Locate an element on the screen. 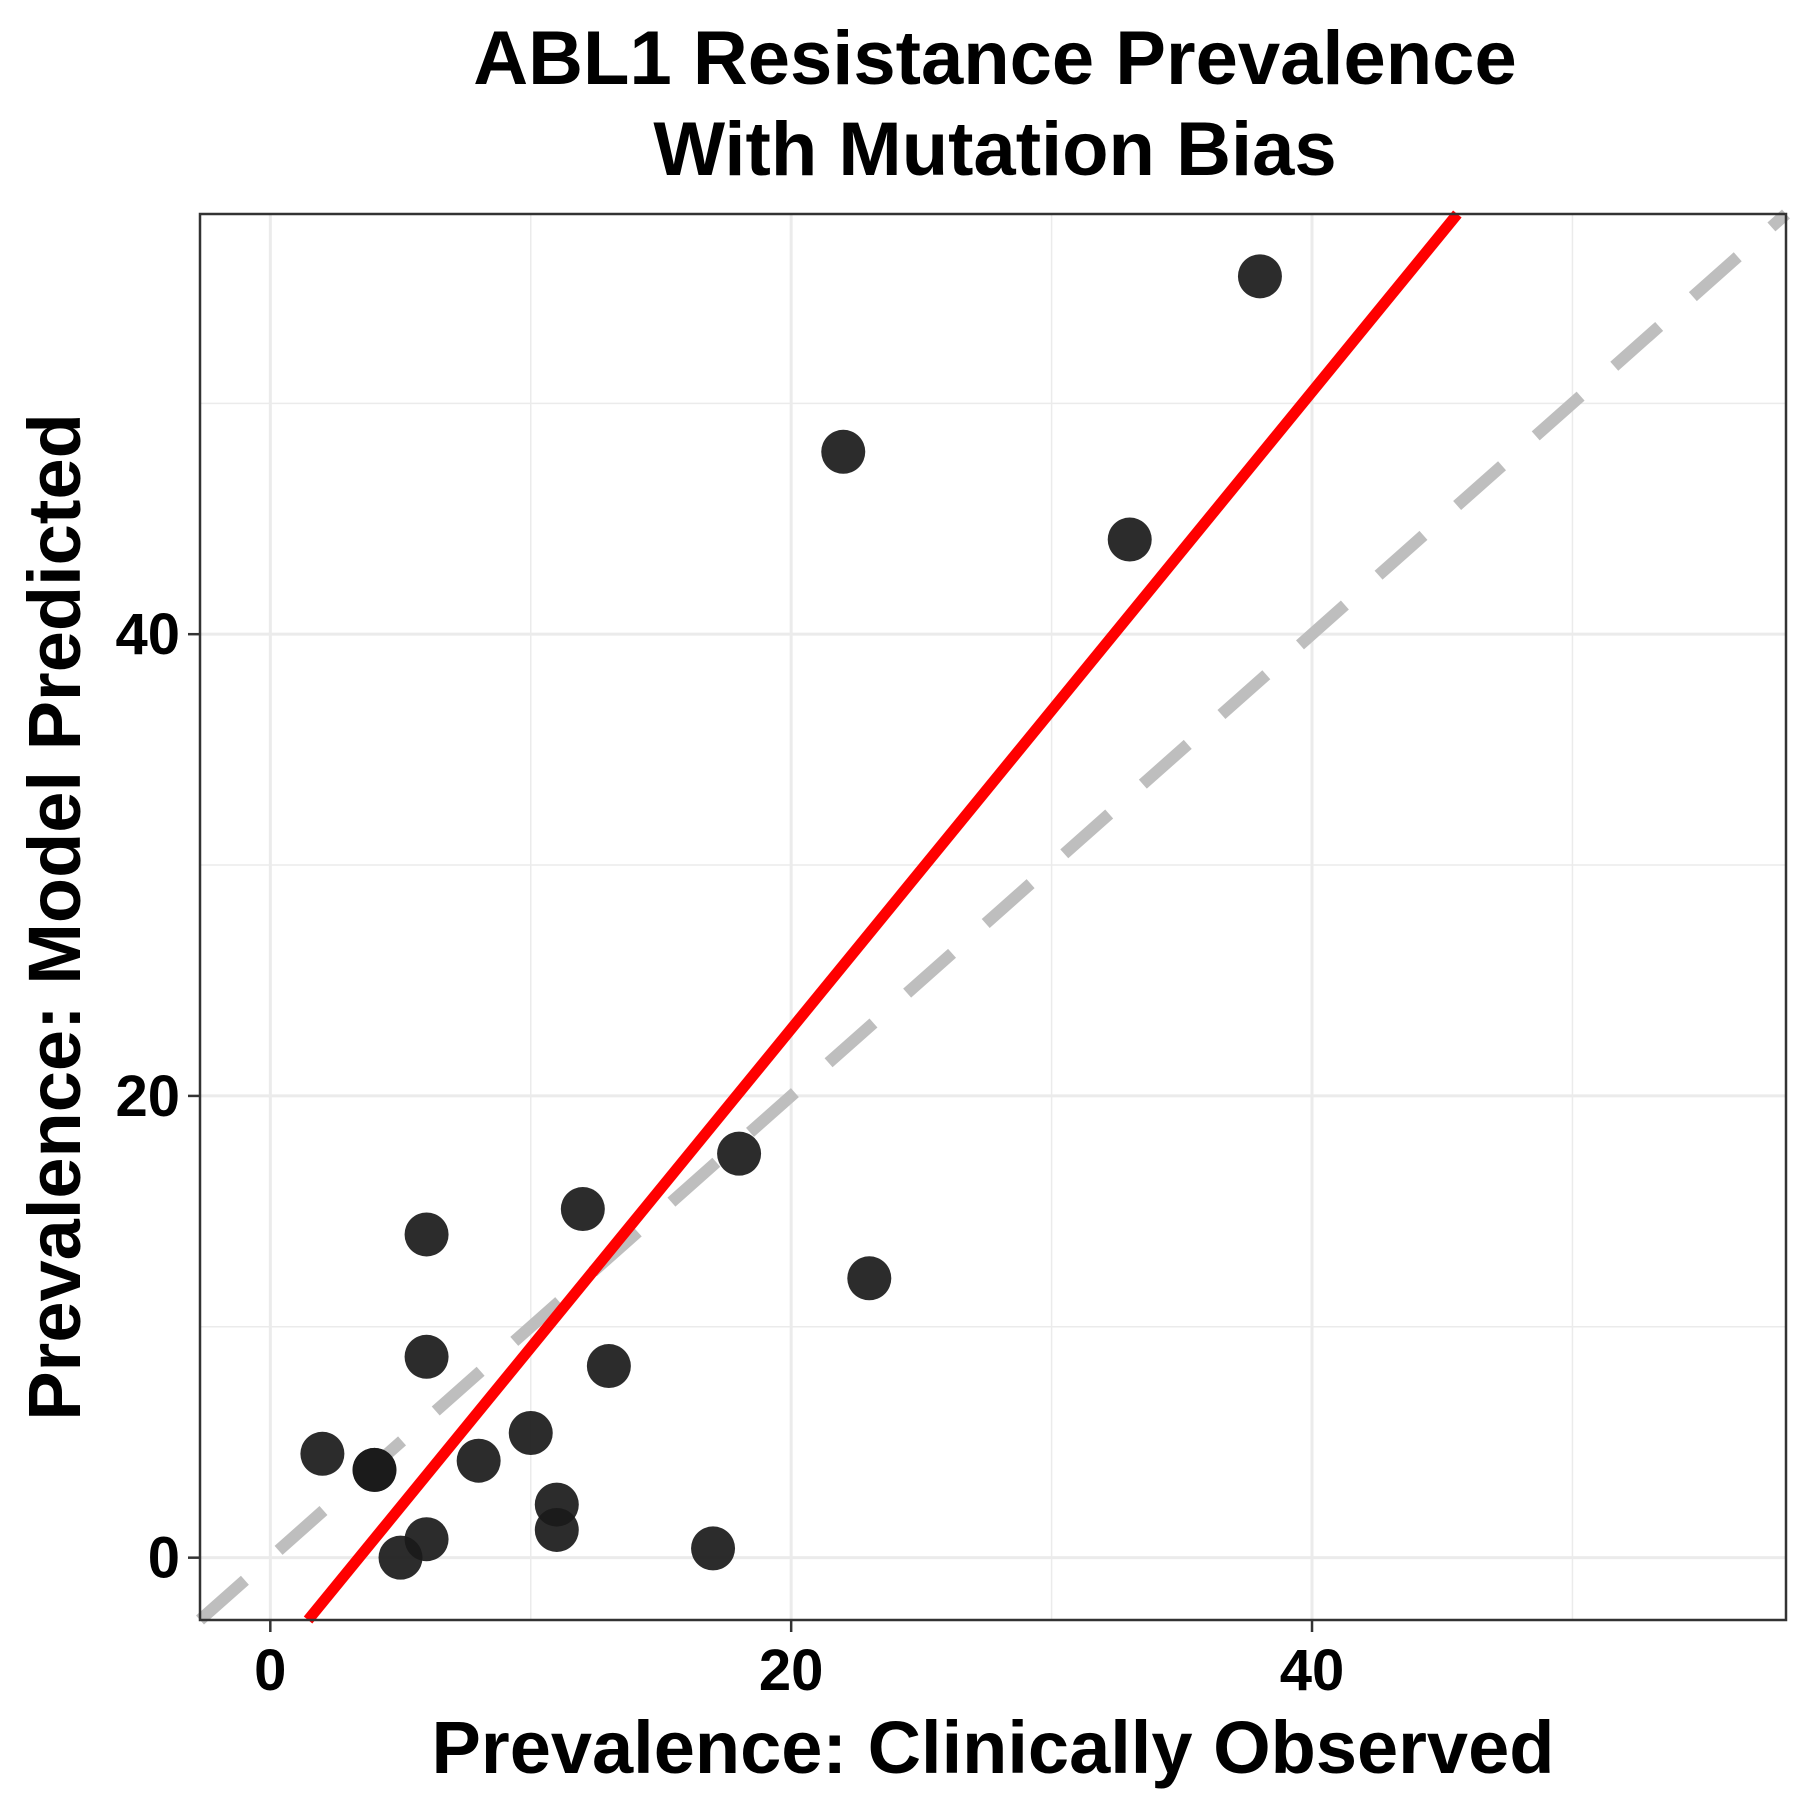 The image size is (1800, 1800). x-axis-title: Prevalence: Clinically Observed is located at coordinates (993, 1747).